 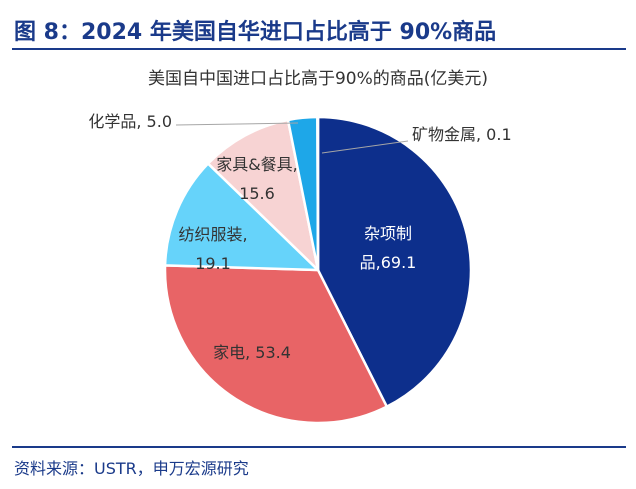 I want to click on source-note: 资料来源：USTR，申万宏源研究, so click(x=131, y=468).